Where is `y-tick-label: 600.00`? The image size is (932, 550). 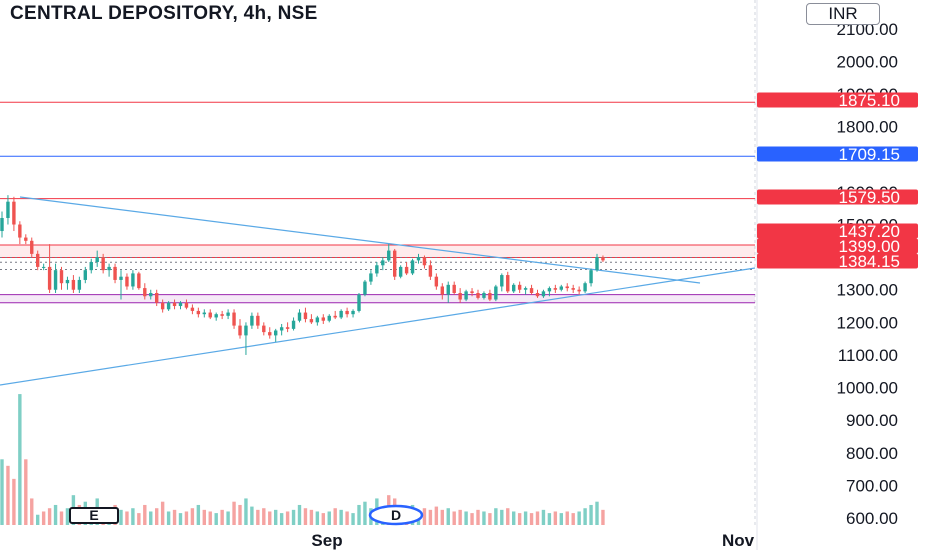
y-tick-label: 600.00 is located at coordinates (872, 518).